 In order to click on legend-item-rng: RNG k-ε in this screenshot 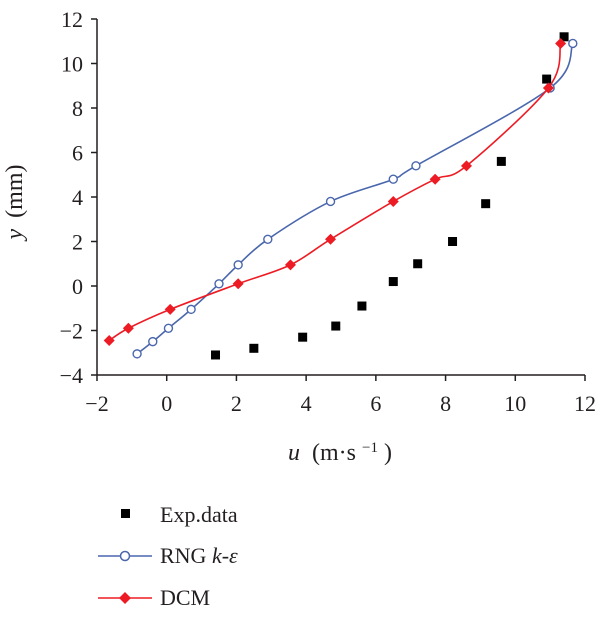, I will do `click(168, 555)`.